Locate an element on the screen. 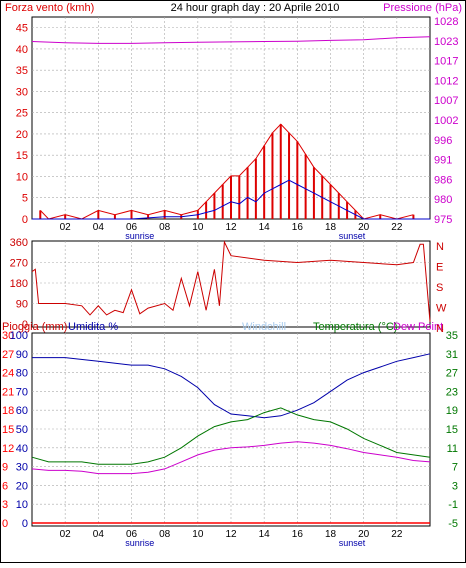 The image size is (466, 568). rain-tick-label: 30 is located at coordinates (8, 336).